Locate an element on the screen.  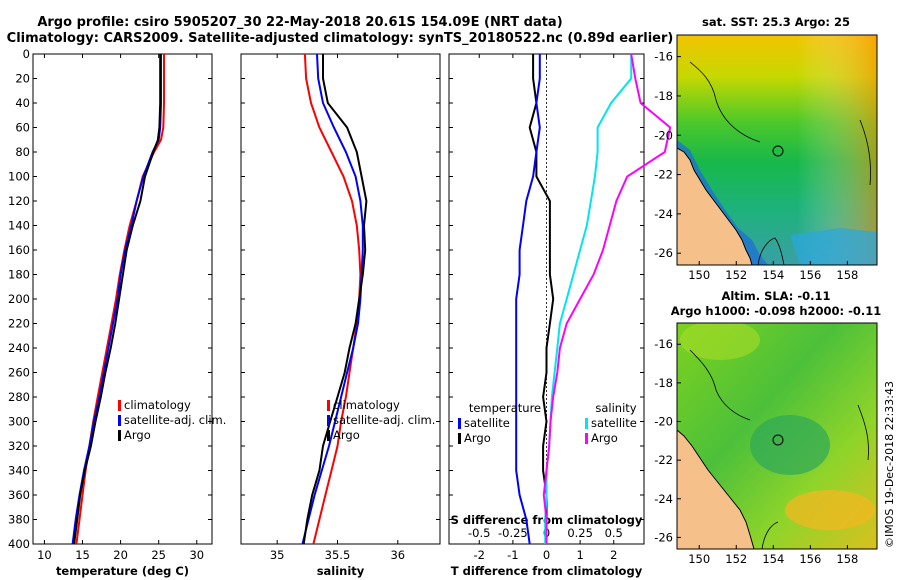
salinity-diff-tick-label: -0.25 is located at coordinates (513, 533).